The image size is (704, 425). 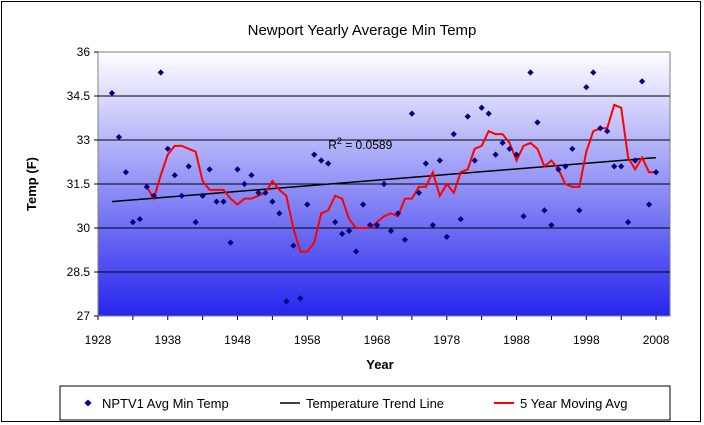 I want to click on r-squared-sup: 2, so click(x=339, y=141).